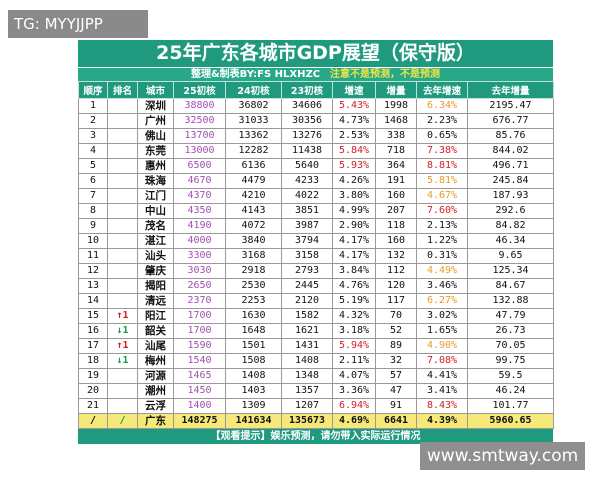  What do you see at coordinates (93, 211) in the screenshot?
I see `cell-0: 8` at bounding box center [93, 211].